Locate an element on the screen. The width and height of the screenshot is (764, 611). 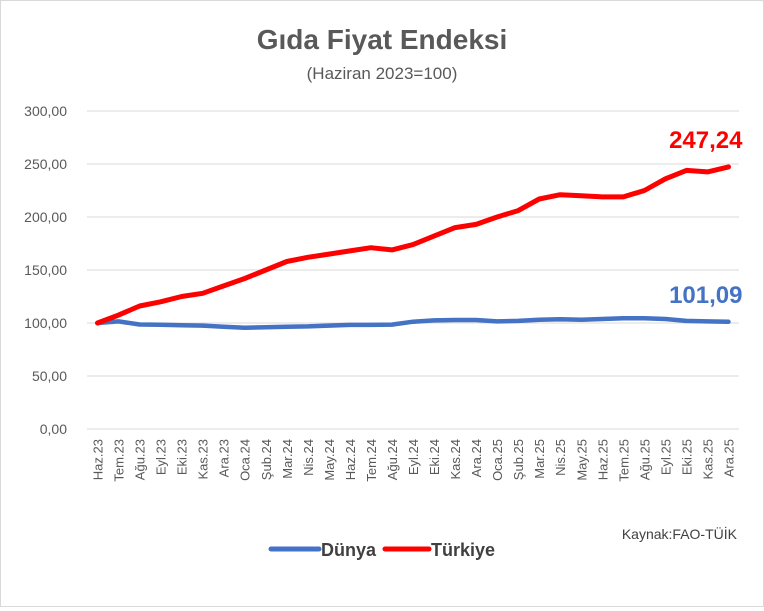
x-tick-label: Haz.25 is located at coordinates (602, 459).